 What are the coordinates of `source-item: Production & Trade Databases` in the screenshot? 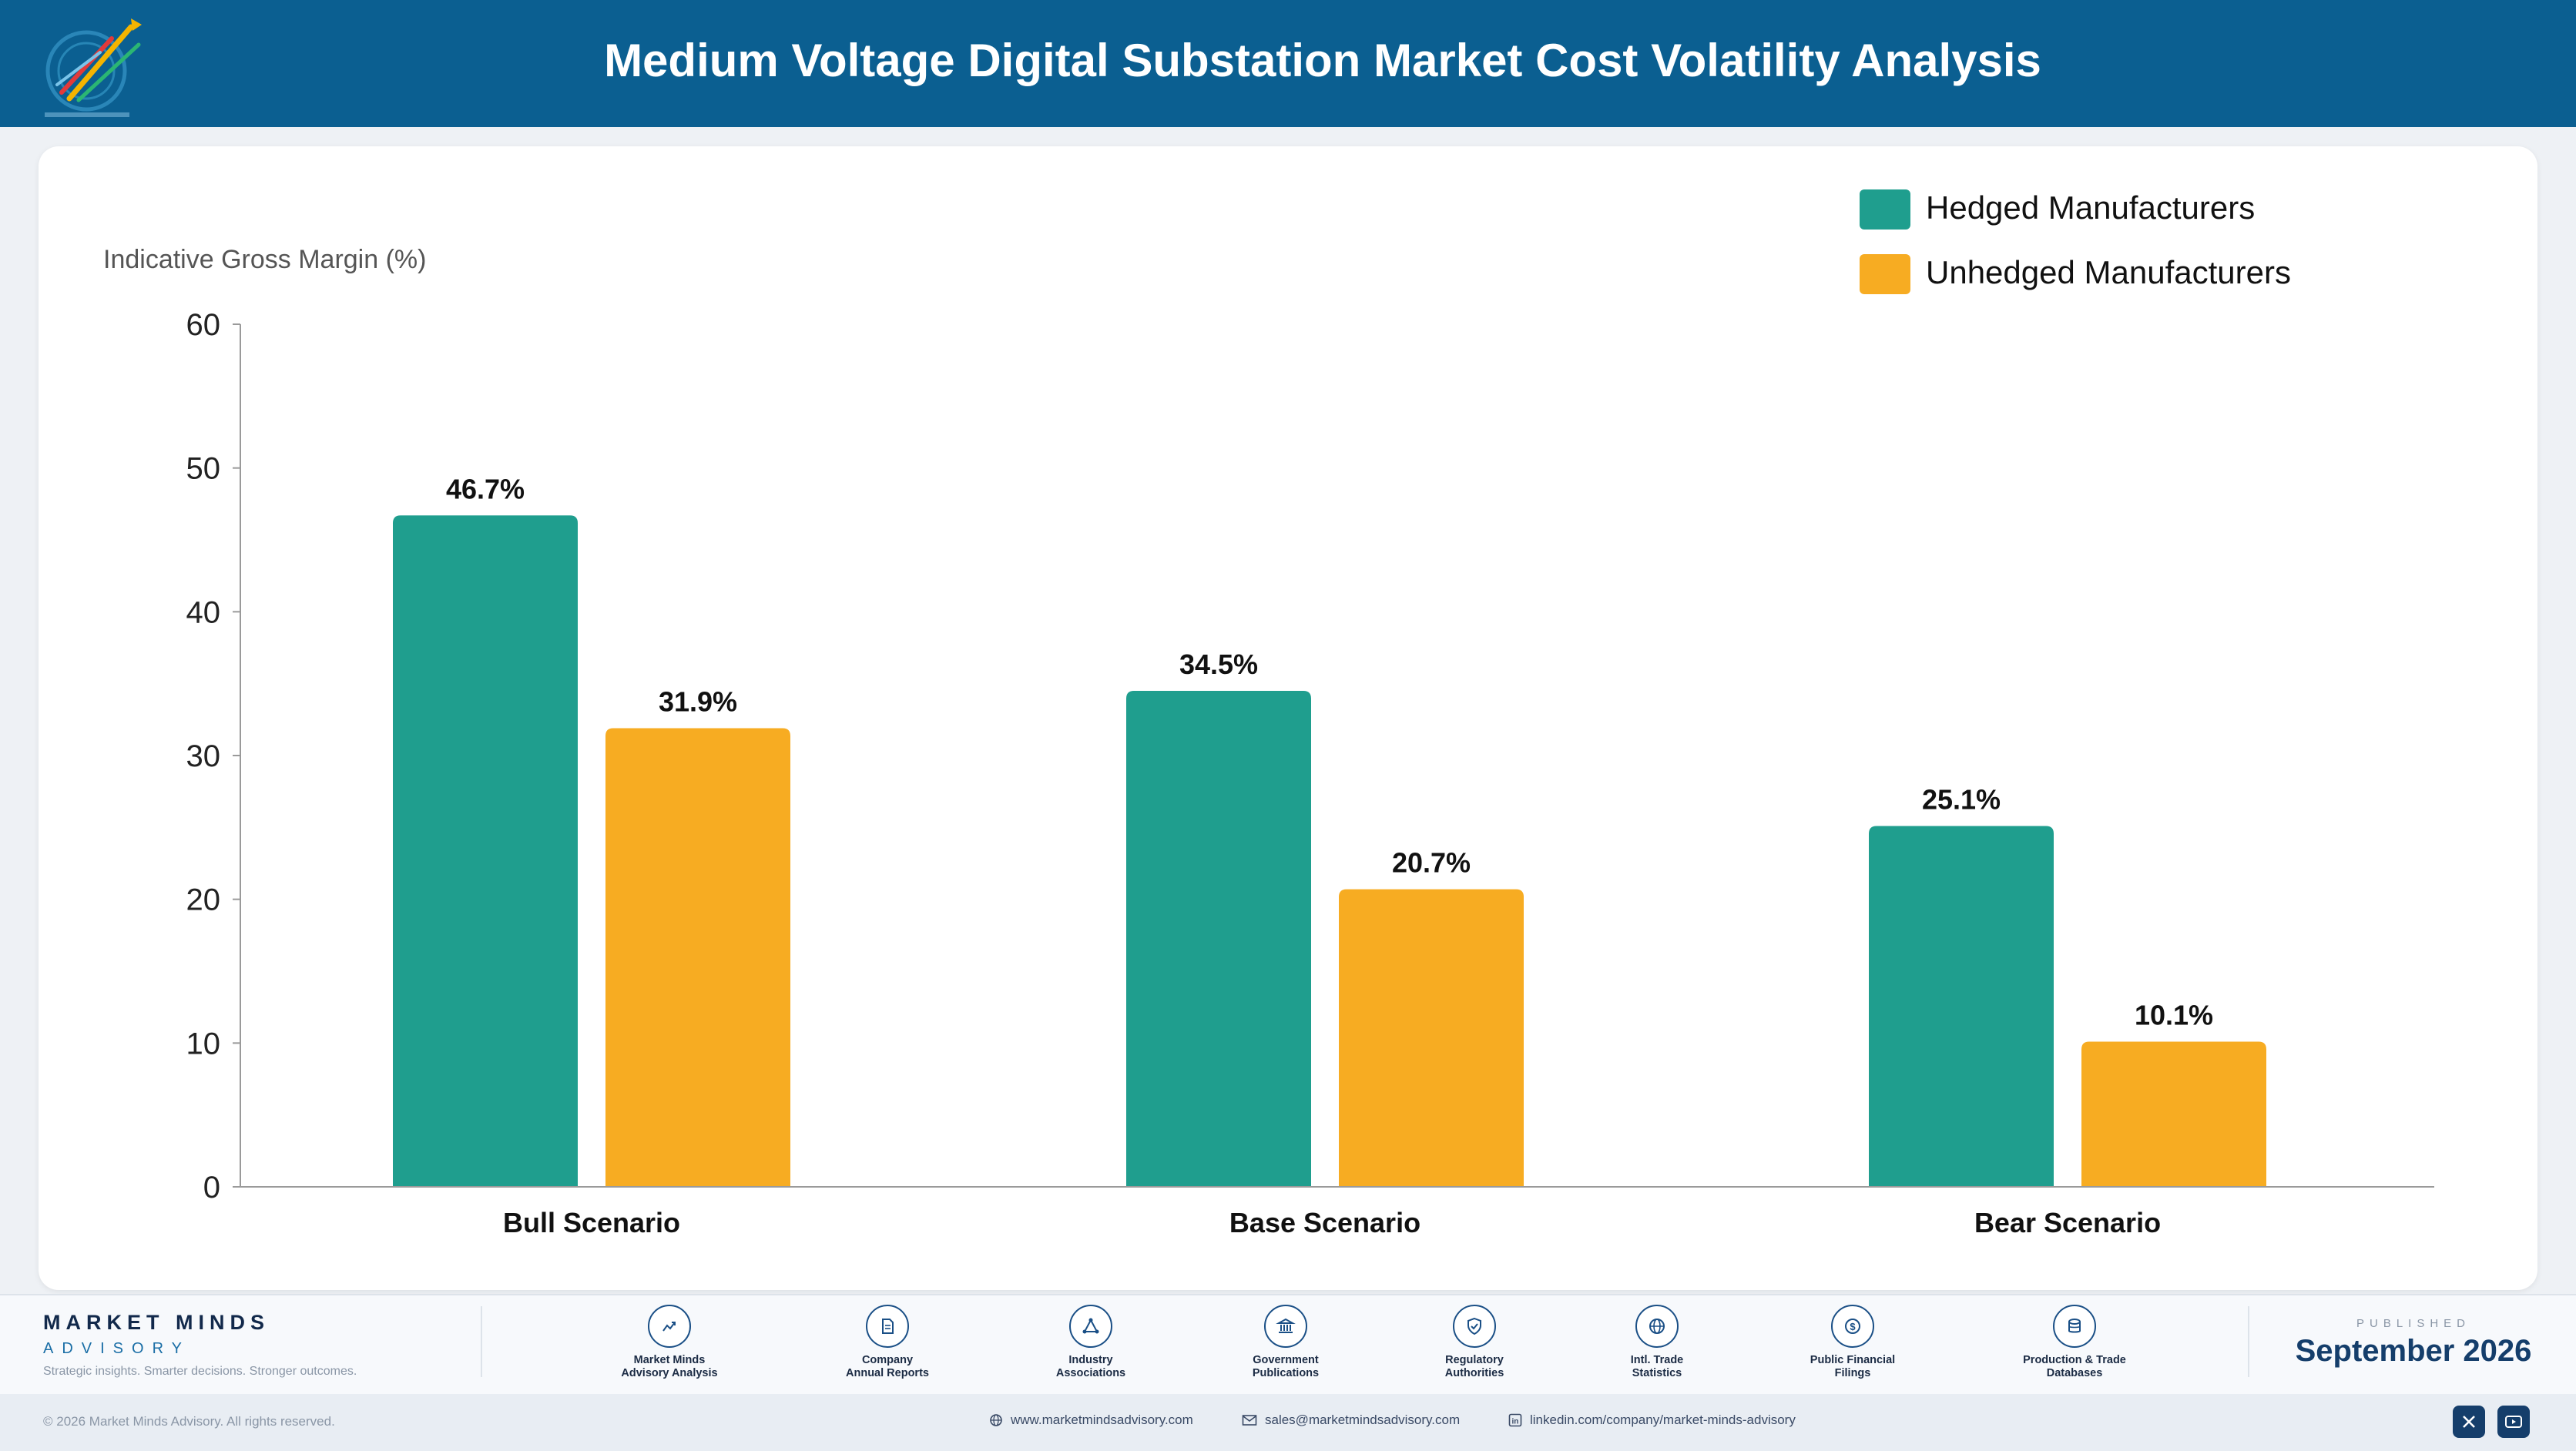 It's located at (2074, 1342).